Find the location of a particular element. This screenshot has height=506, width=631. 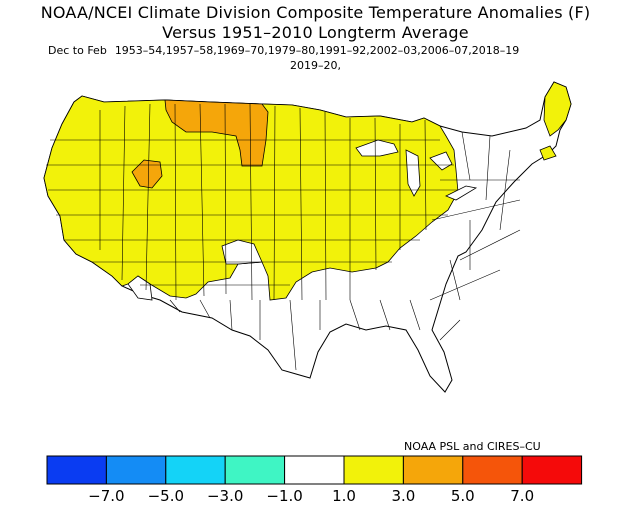

legend-tick-label: −7.0 is located at coordinates (106, 496).